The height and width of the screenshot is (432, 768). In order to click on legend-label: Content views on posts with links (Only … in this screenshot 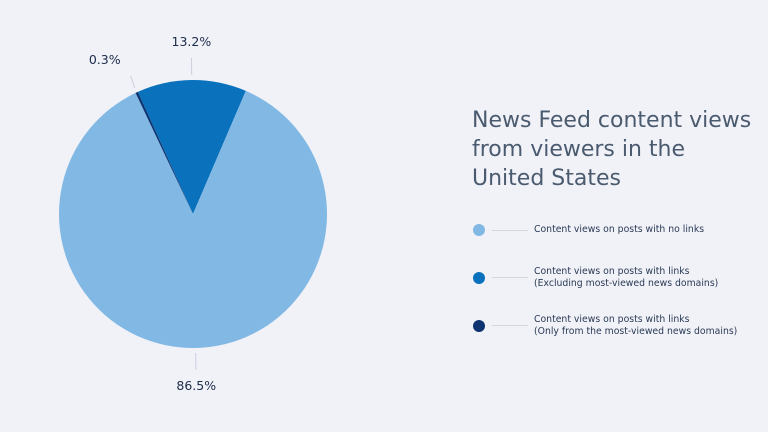, I will do `click(636, 325)`.